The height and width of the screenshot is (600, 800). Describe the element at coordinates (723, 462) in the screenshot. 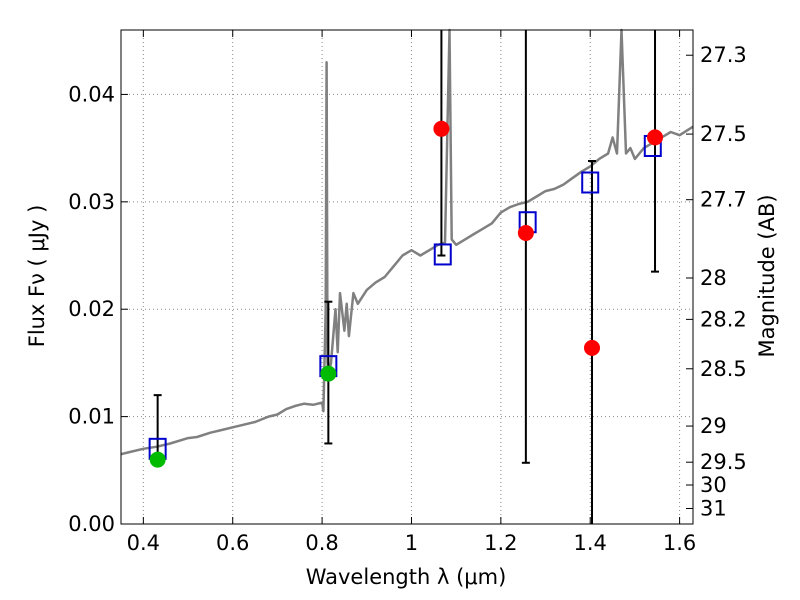

I see `right-tick-label: 29.5` at that location.